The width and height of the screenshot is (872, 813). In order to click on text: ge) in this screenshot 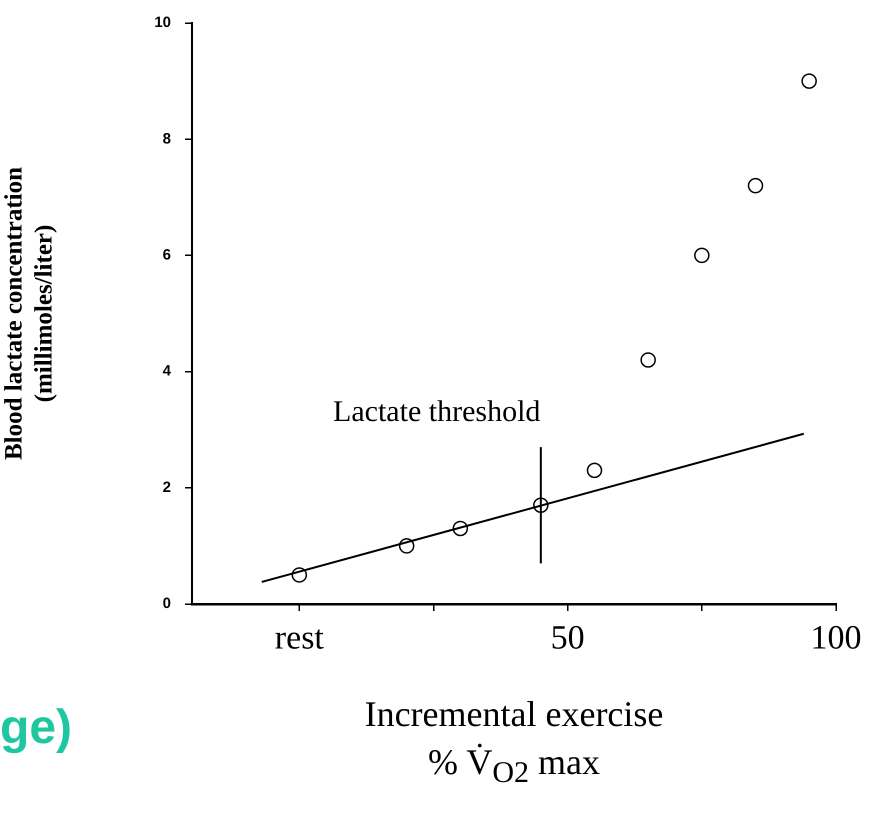, I will do `click(36, 727)`.